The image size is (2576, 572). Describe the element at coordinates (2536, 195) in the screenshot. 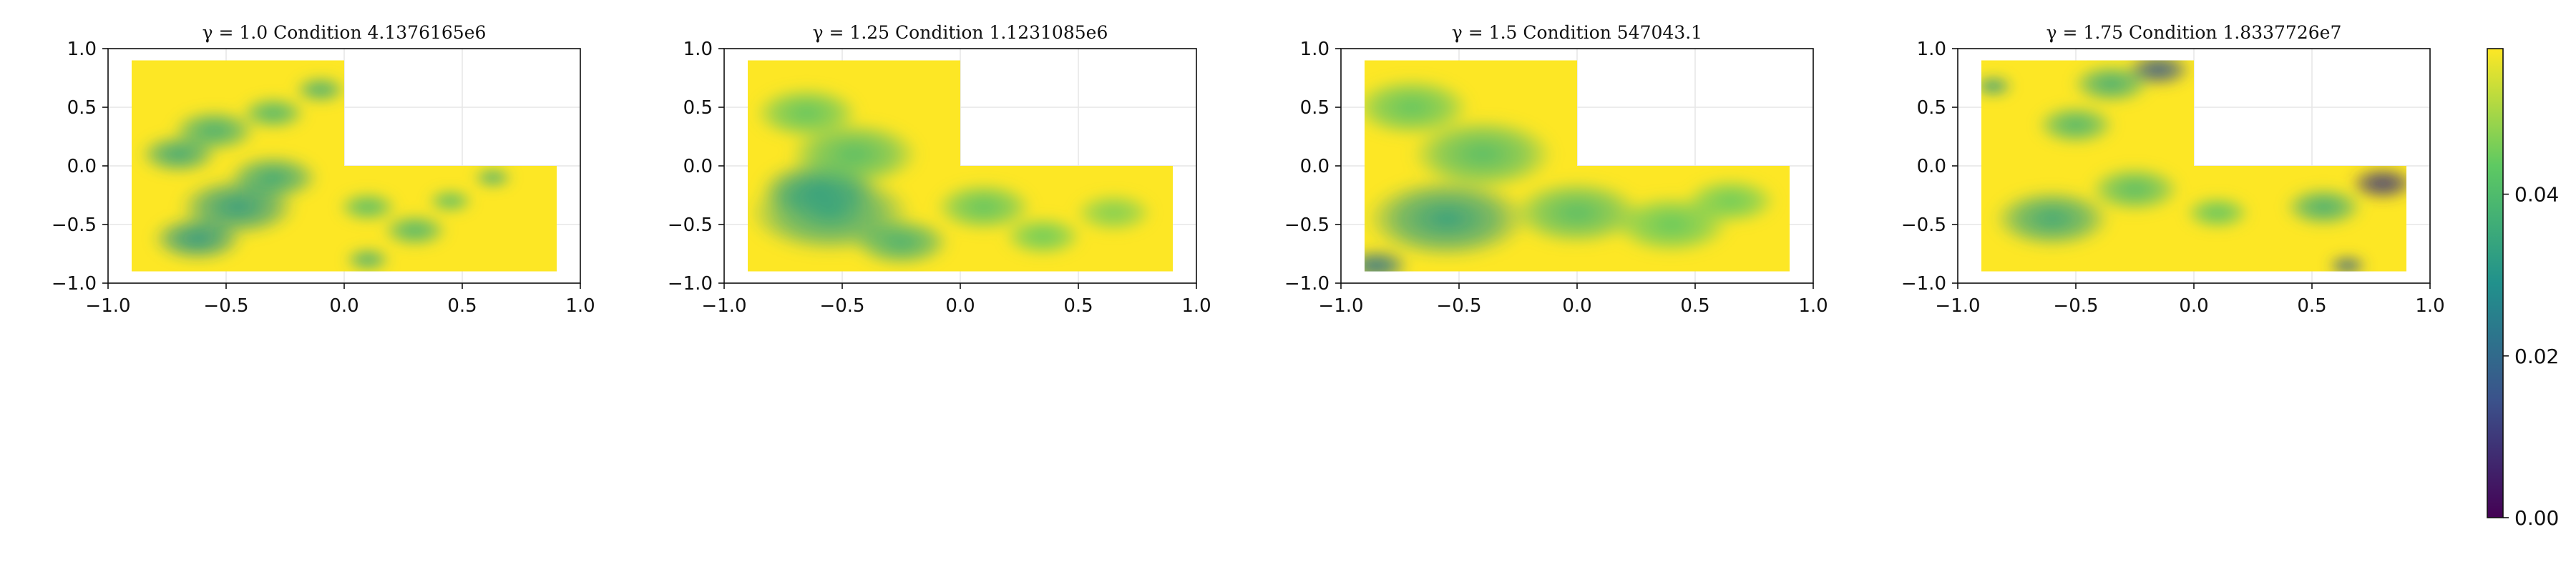

I see `colorbar-tick-label: 0.04` at that location.